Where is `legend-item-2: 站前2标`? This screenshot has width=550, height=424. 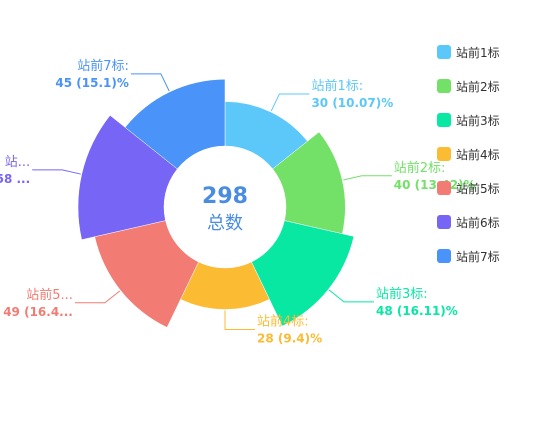
legend-item-2: 站前2标 is located at coordinates (468, 86).